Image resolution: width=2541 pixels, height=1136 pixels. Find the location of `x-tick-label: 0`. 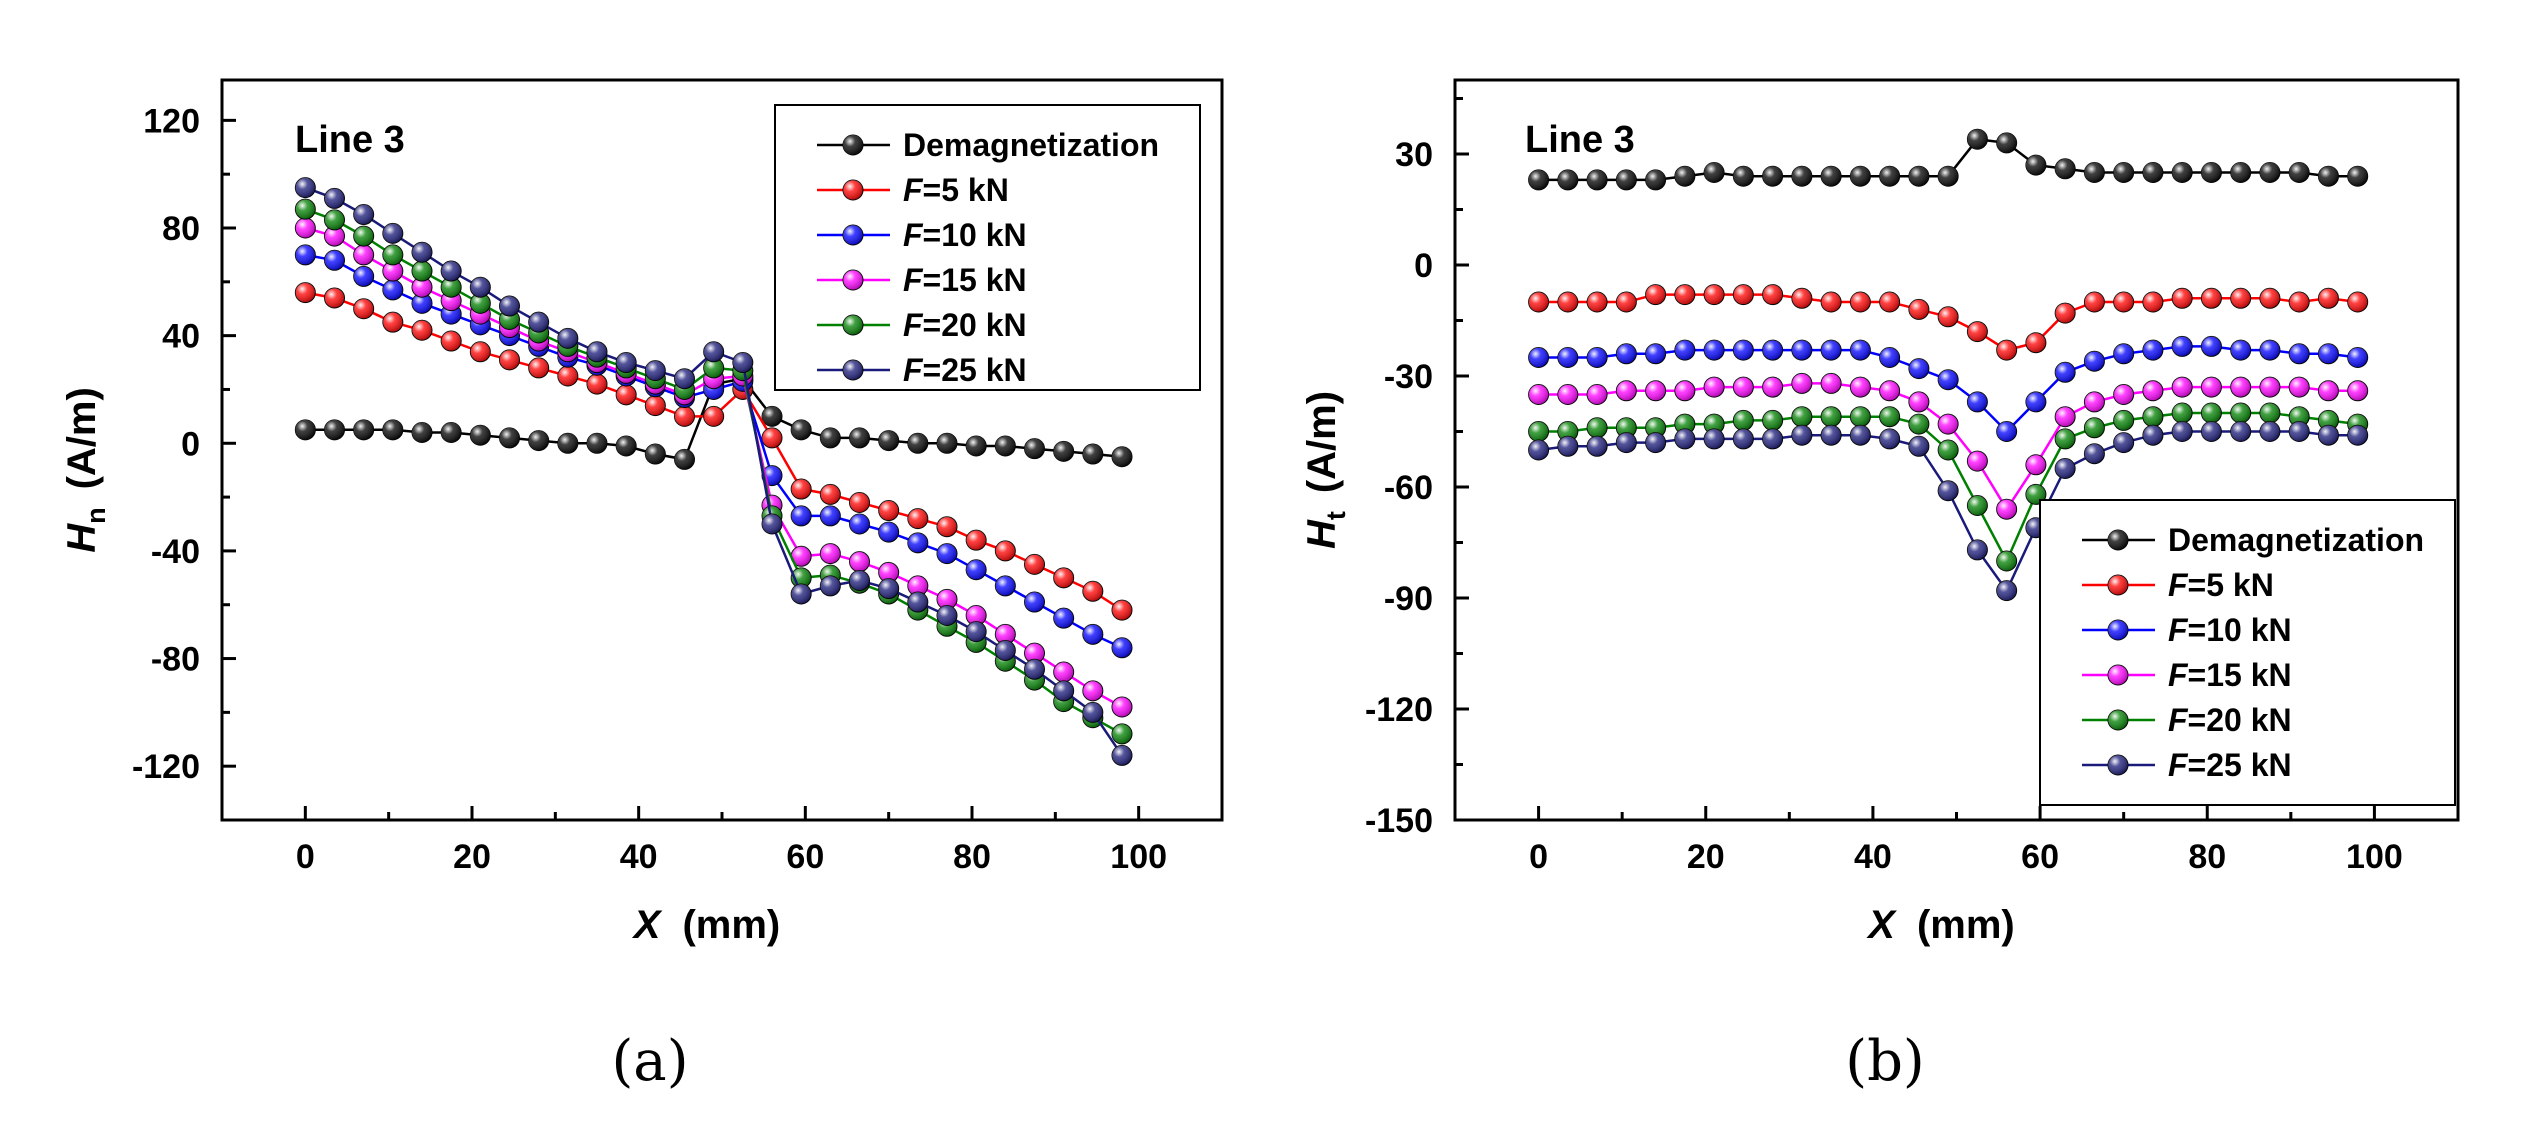

x-tick-label: 0 is located at coordinates (1538, 857).